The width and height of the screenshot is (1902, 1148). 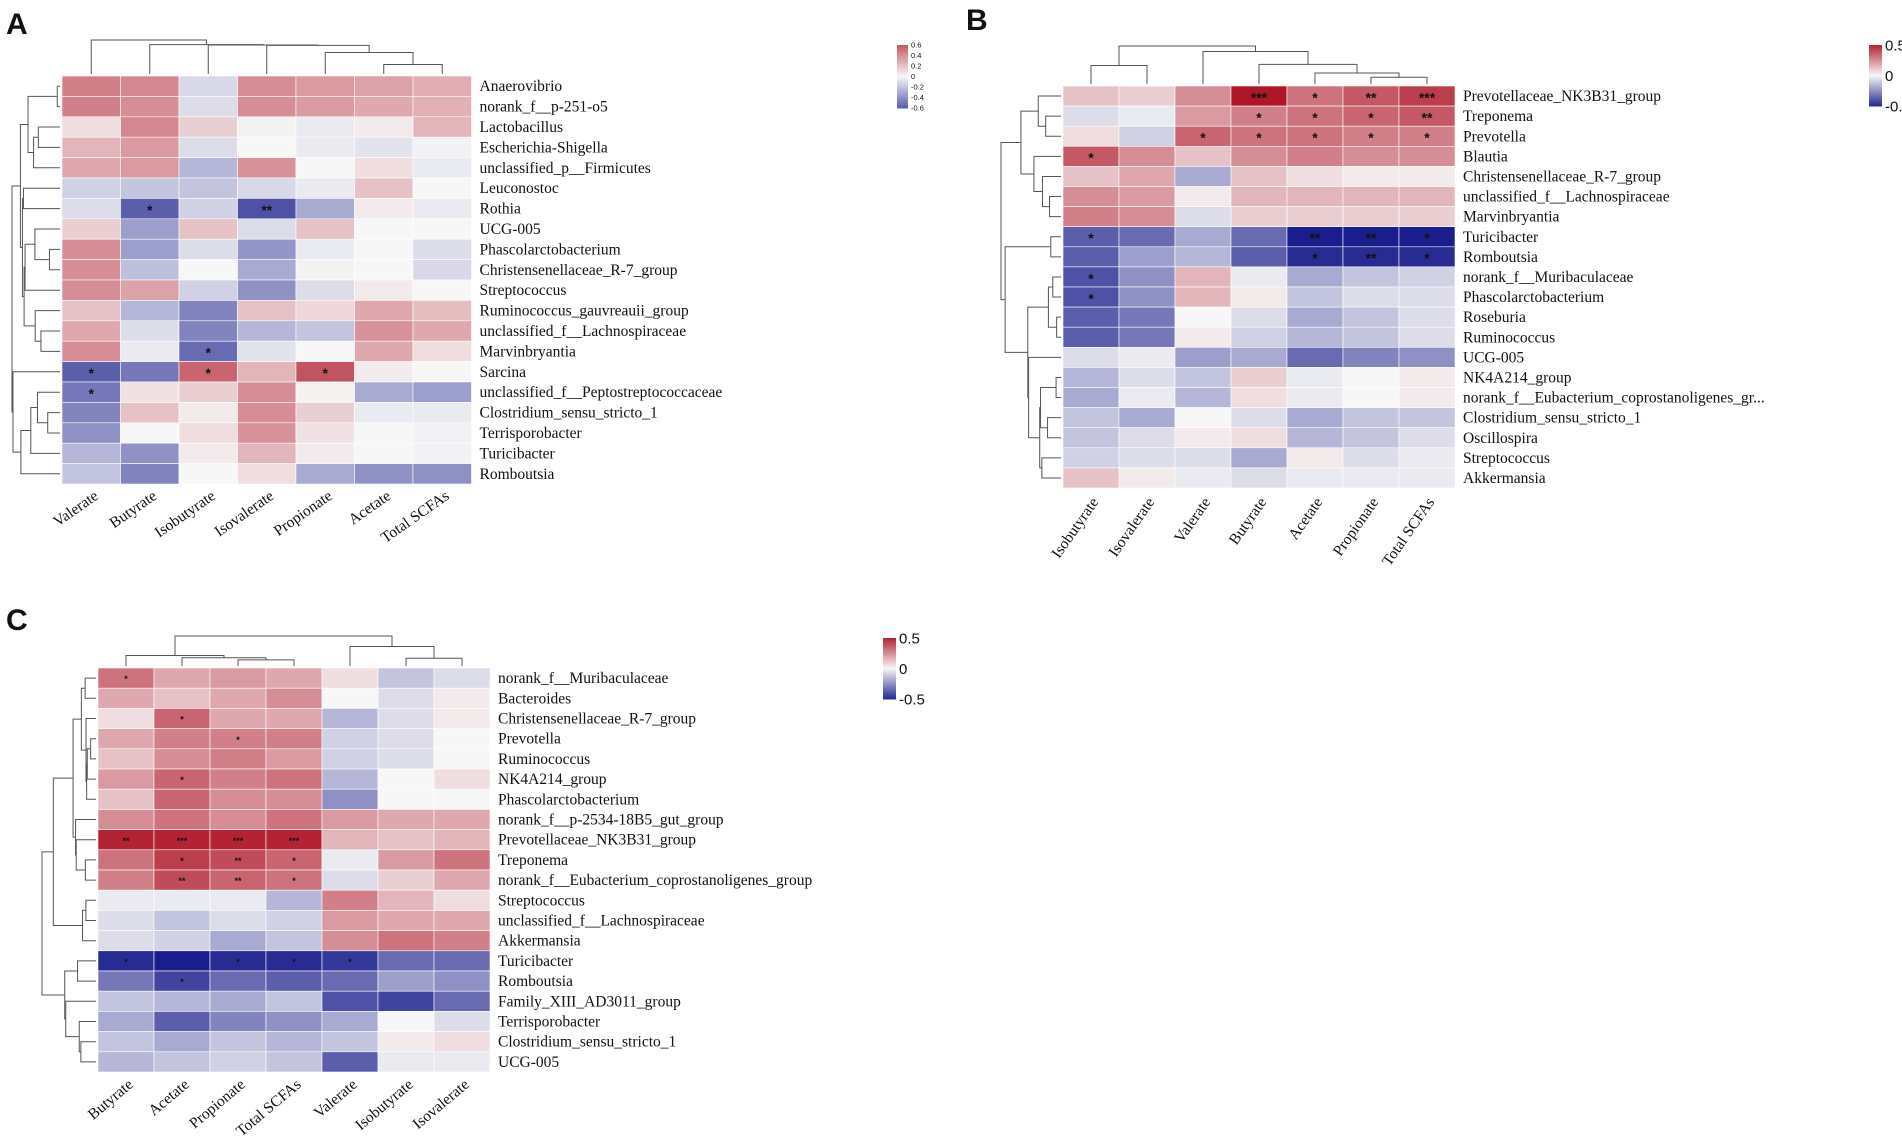 I want to click on legend-tick-label: 0.6, so click(x=916, y=45).